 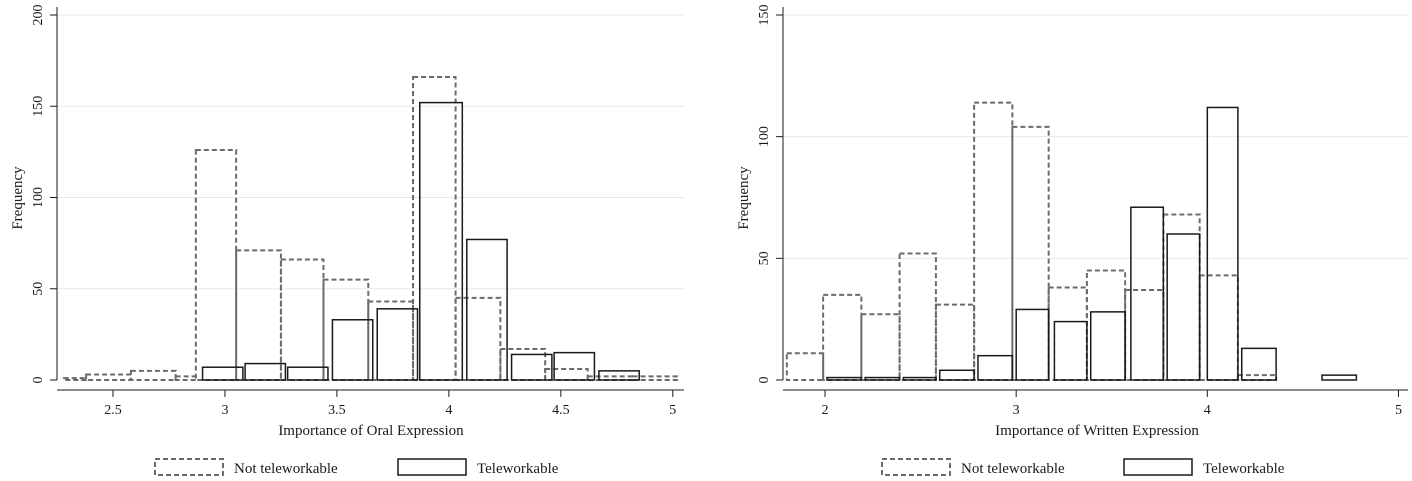 What do you see at coordinates (770, 194) in the screenshot?
I see `y-axis-ticks: 0 50 100 150` at bounding box center [770, 194].